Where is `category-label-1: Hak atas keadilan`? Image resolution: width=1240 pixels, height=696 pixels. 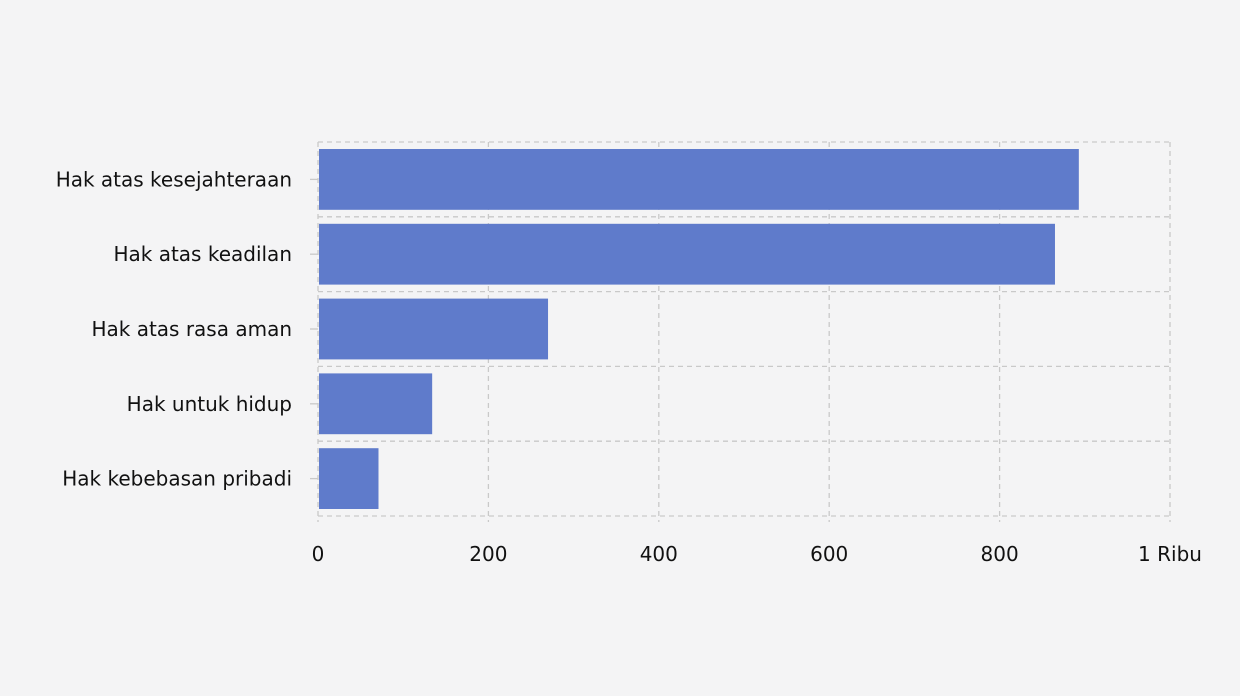 category-label-1: Hak atas keadilan is located at coordinates (202, 254).